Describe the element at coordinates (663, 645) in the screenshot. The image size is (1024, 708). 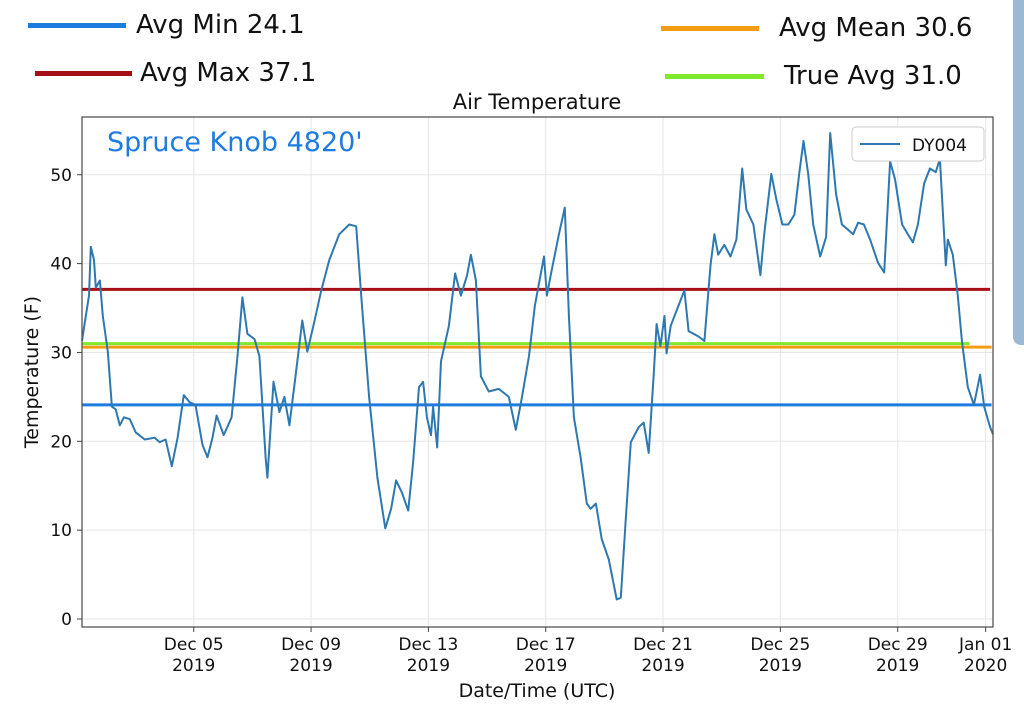
I see `x-tick-label: Dec 21` at that location.